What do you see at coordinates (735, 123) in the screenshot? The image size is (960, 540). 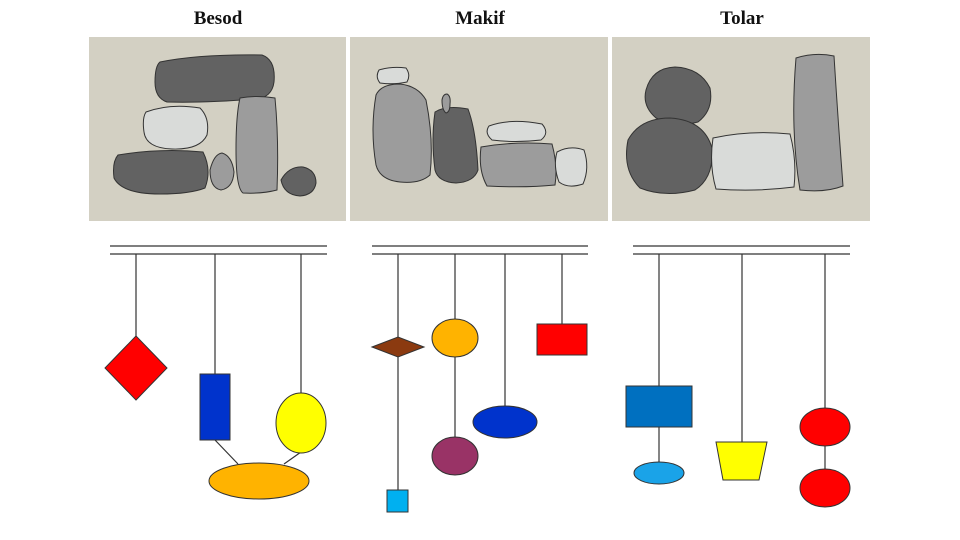 I see `stone-group-tolar` at bounding box center [735, 123].